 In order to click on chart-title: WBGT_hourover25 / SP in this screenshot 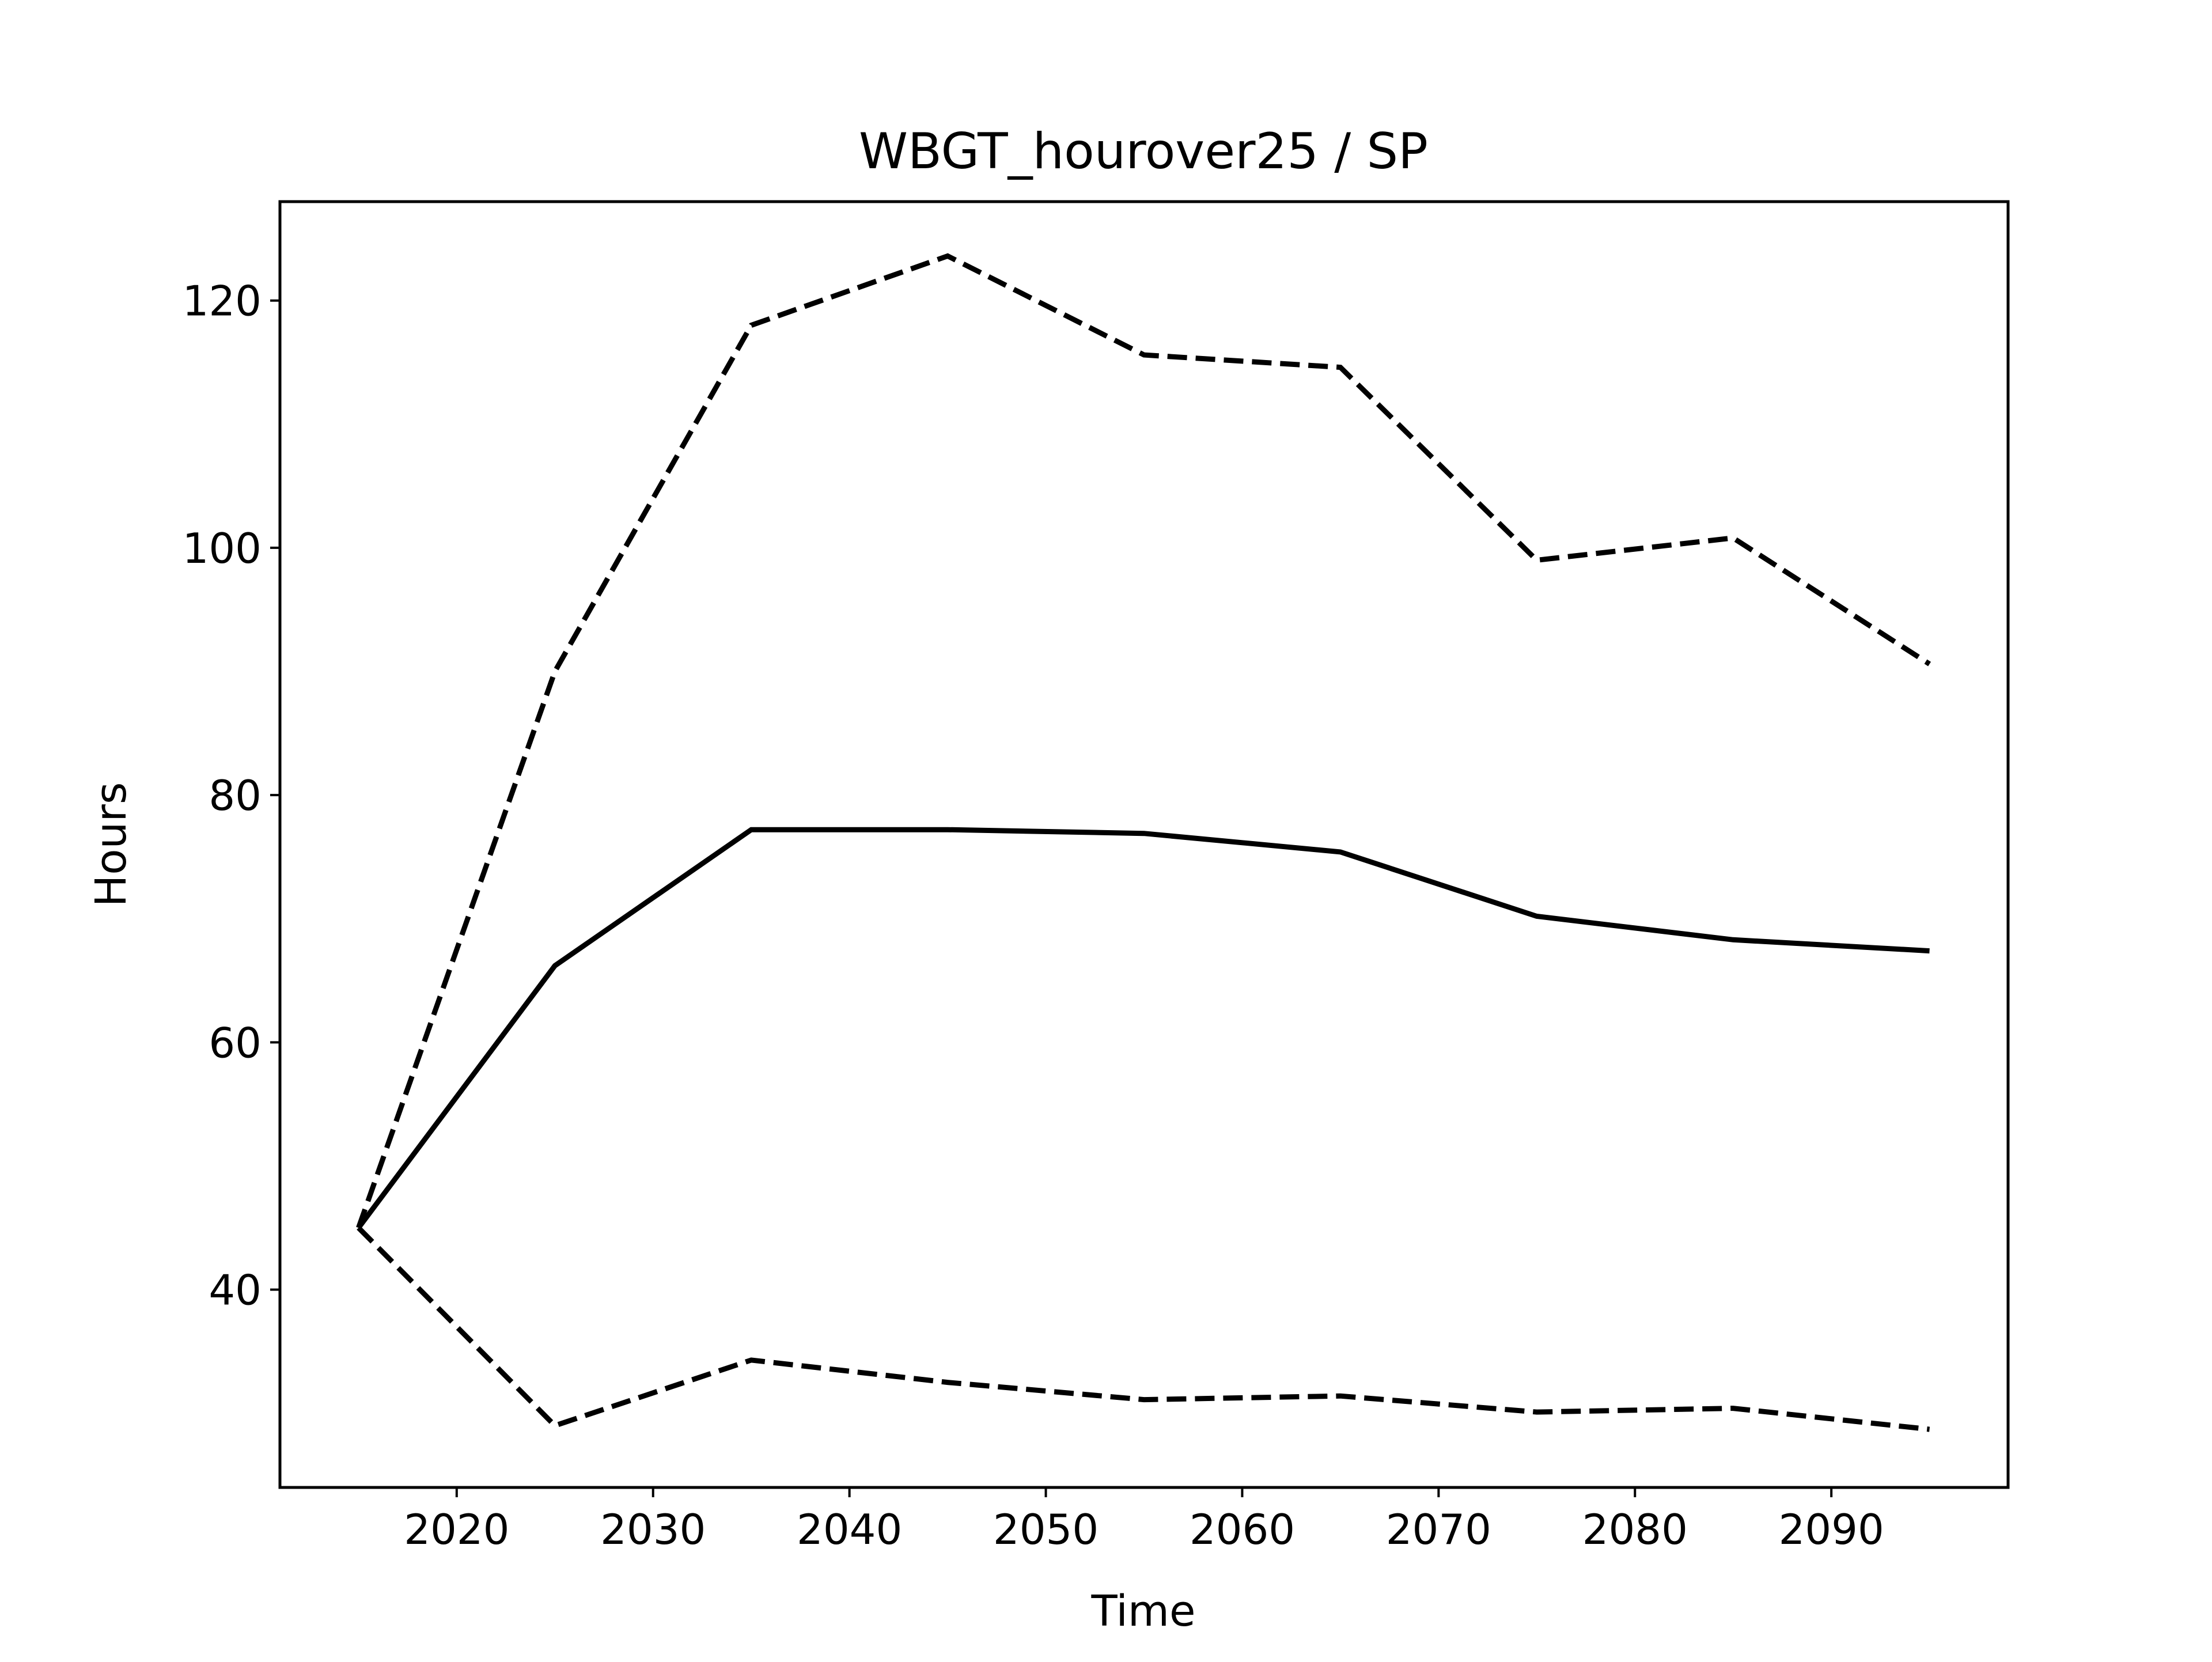, I will do `click(1143, 152)`.